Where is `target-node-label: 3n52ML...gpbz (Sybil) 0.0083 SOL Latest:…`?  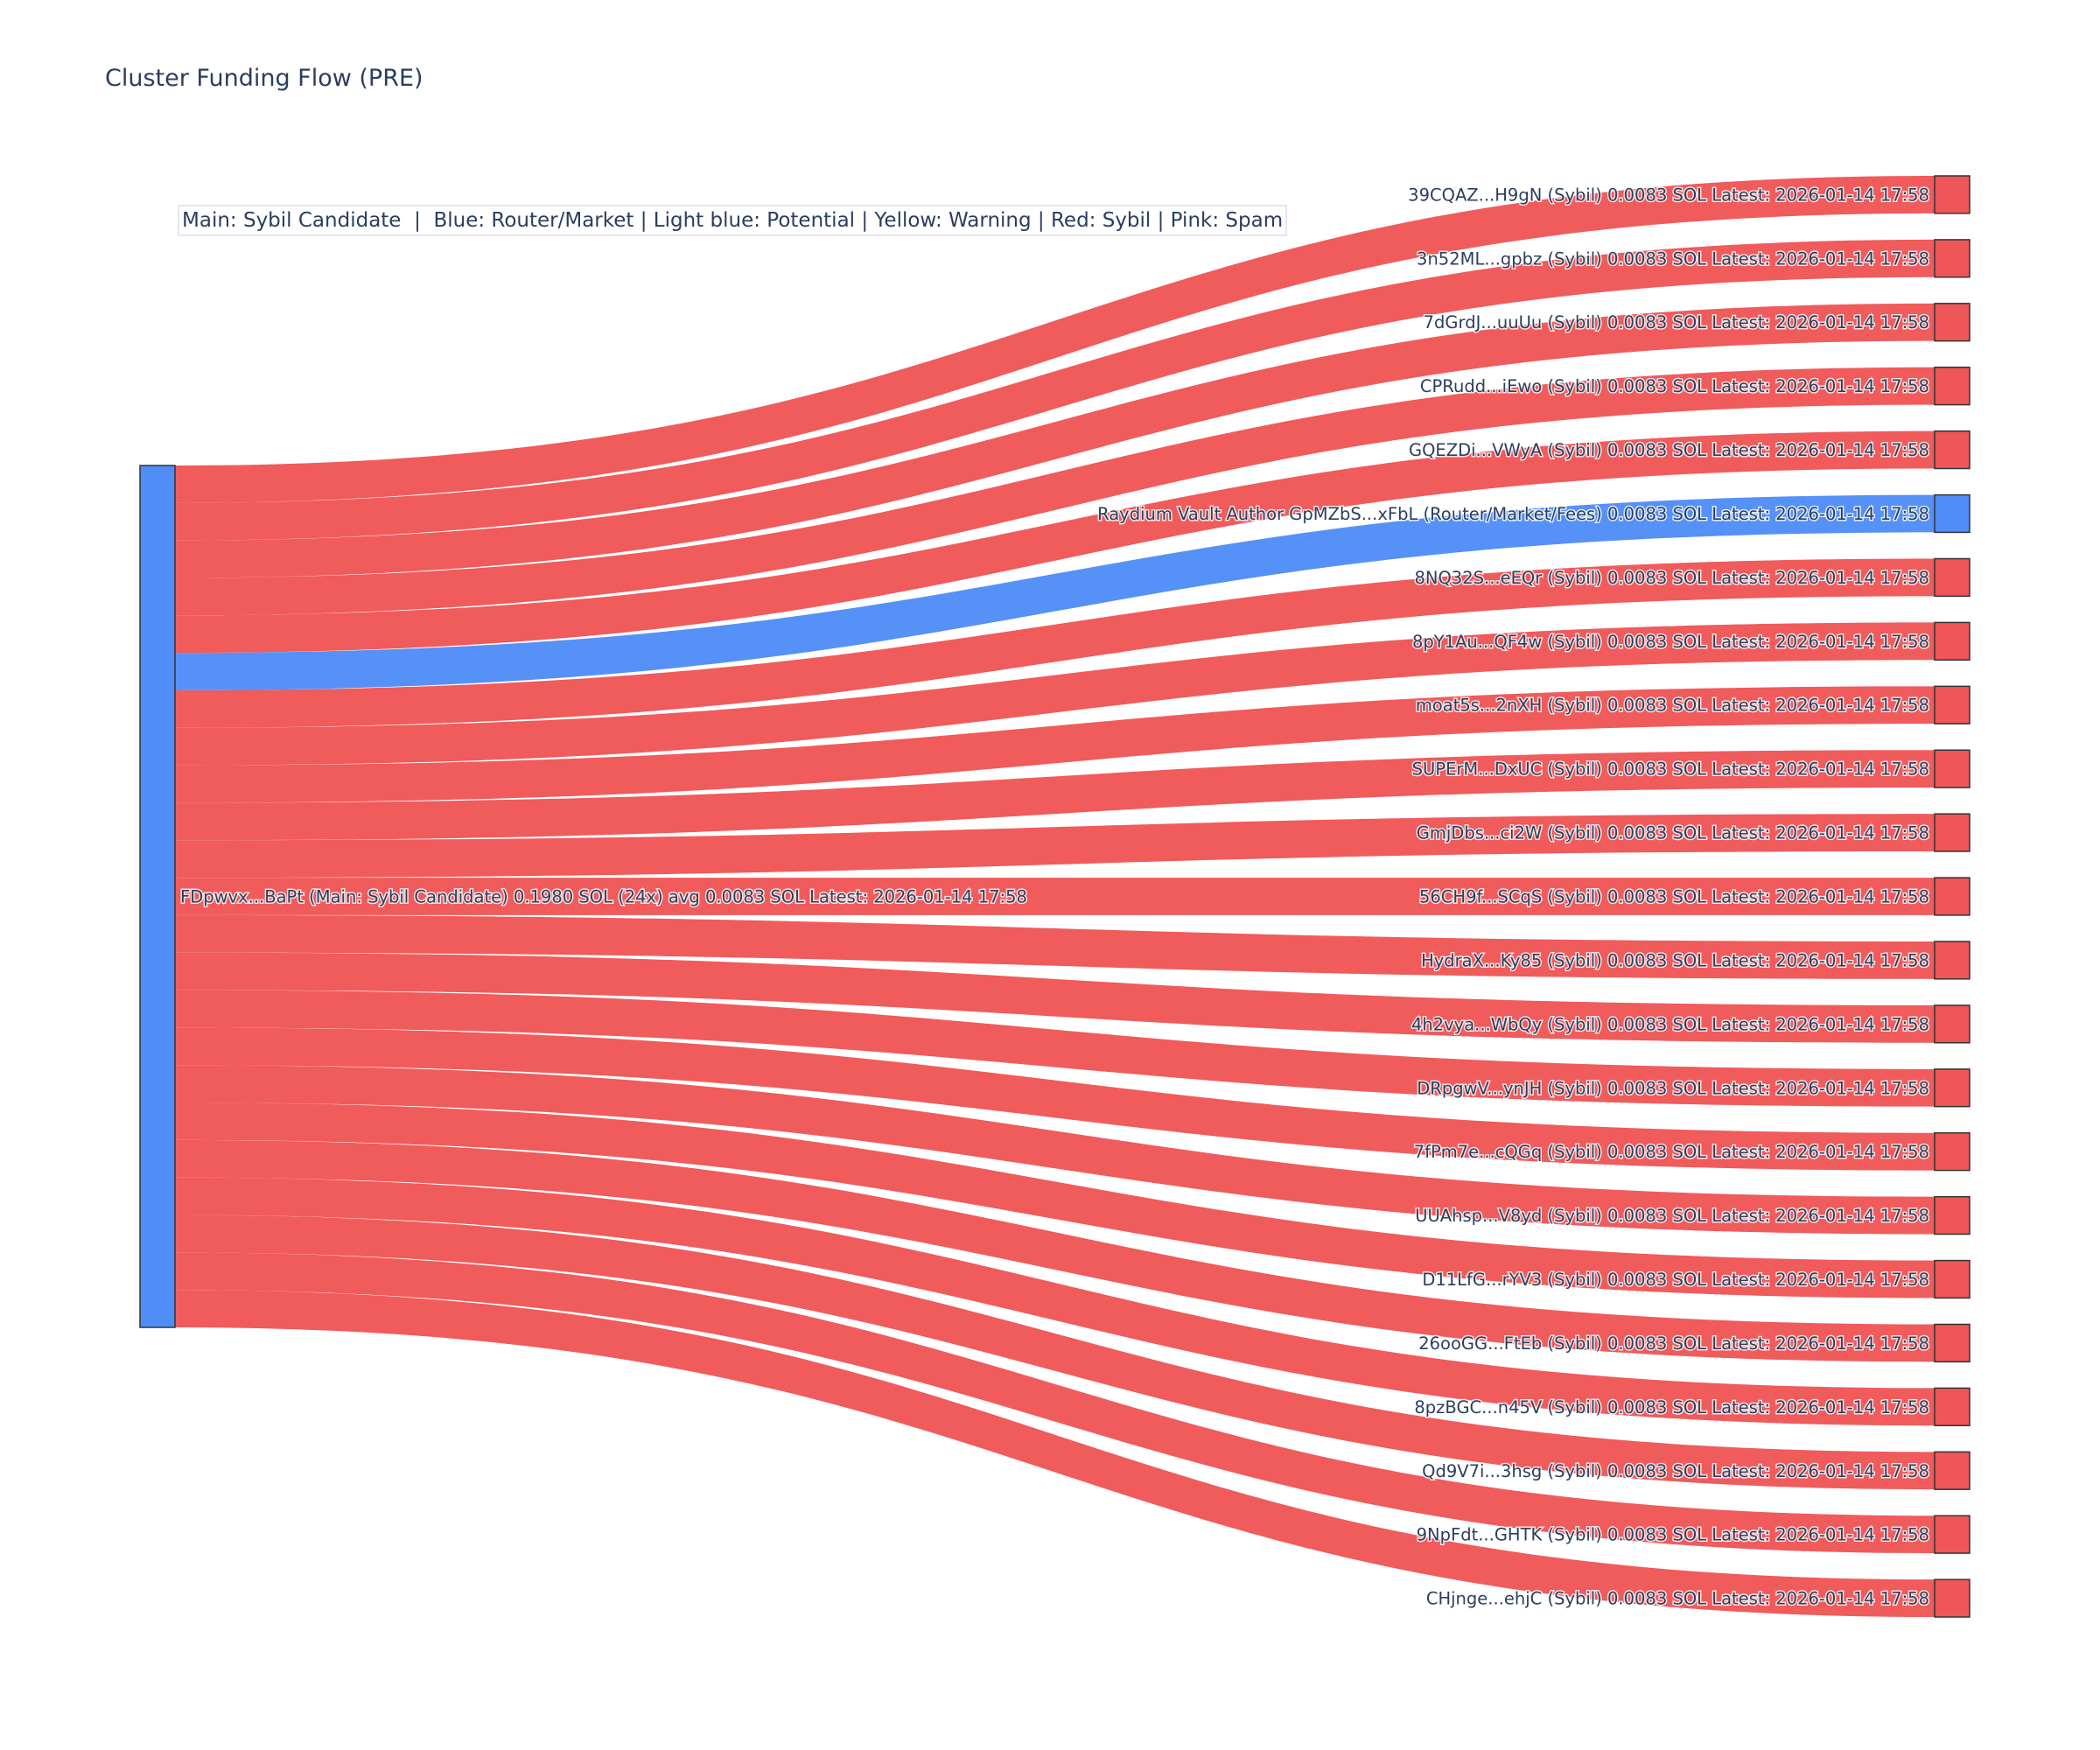
target-node-label: 3n52ML...gpbz (Sybil) 0.0083 SOL Latest:… is located at coordinates (1673, 258).